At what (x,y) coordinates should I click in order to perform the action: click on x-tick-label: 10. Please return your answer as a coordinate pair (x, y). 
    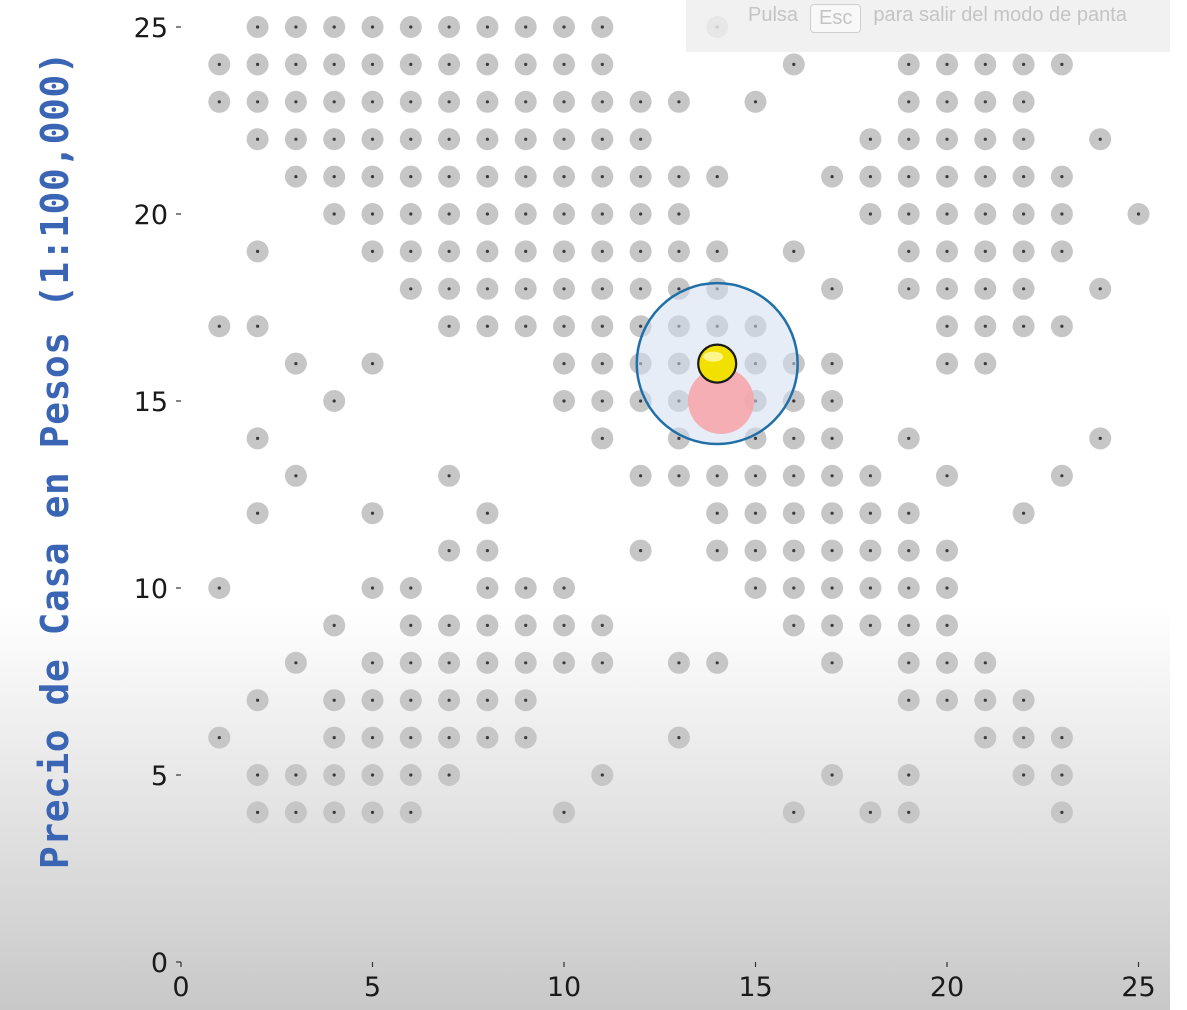
    Looking at the image, I should click on (564, 987).